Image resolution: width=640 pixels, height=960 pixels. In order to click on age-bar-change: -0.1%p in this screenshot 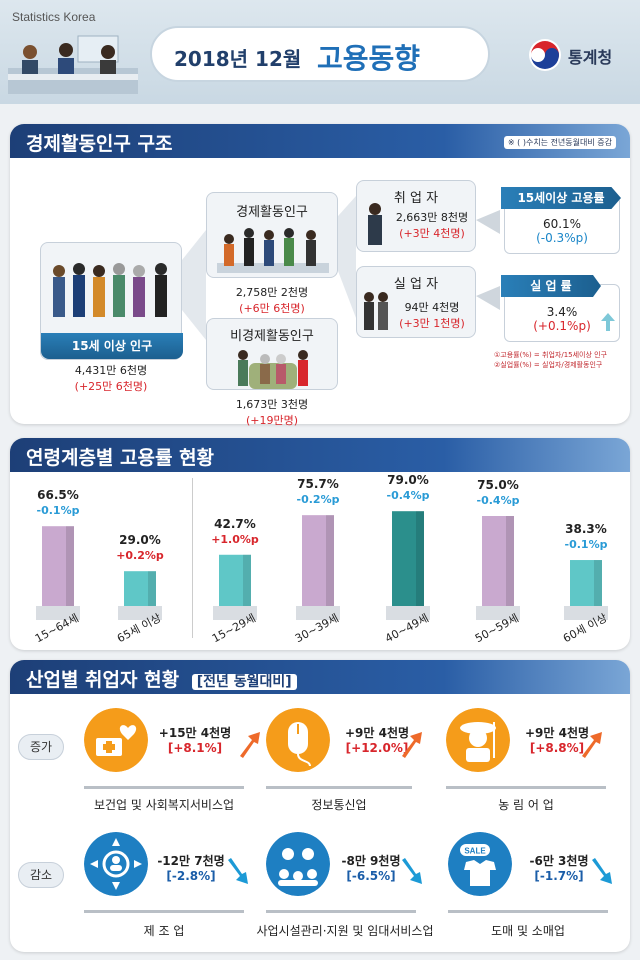, I will do `click(586, 545)`.